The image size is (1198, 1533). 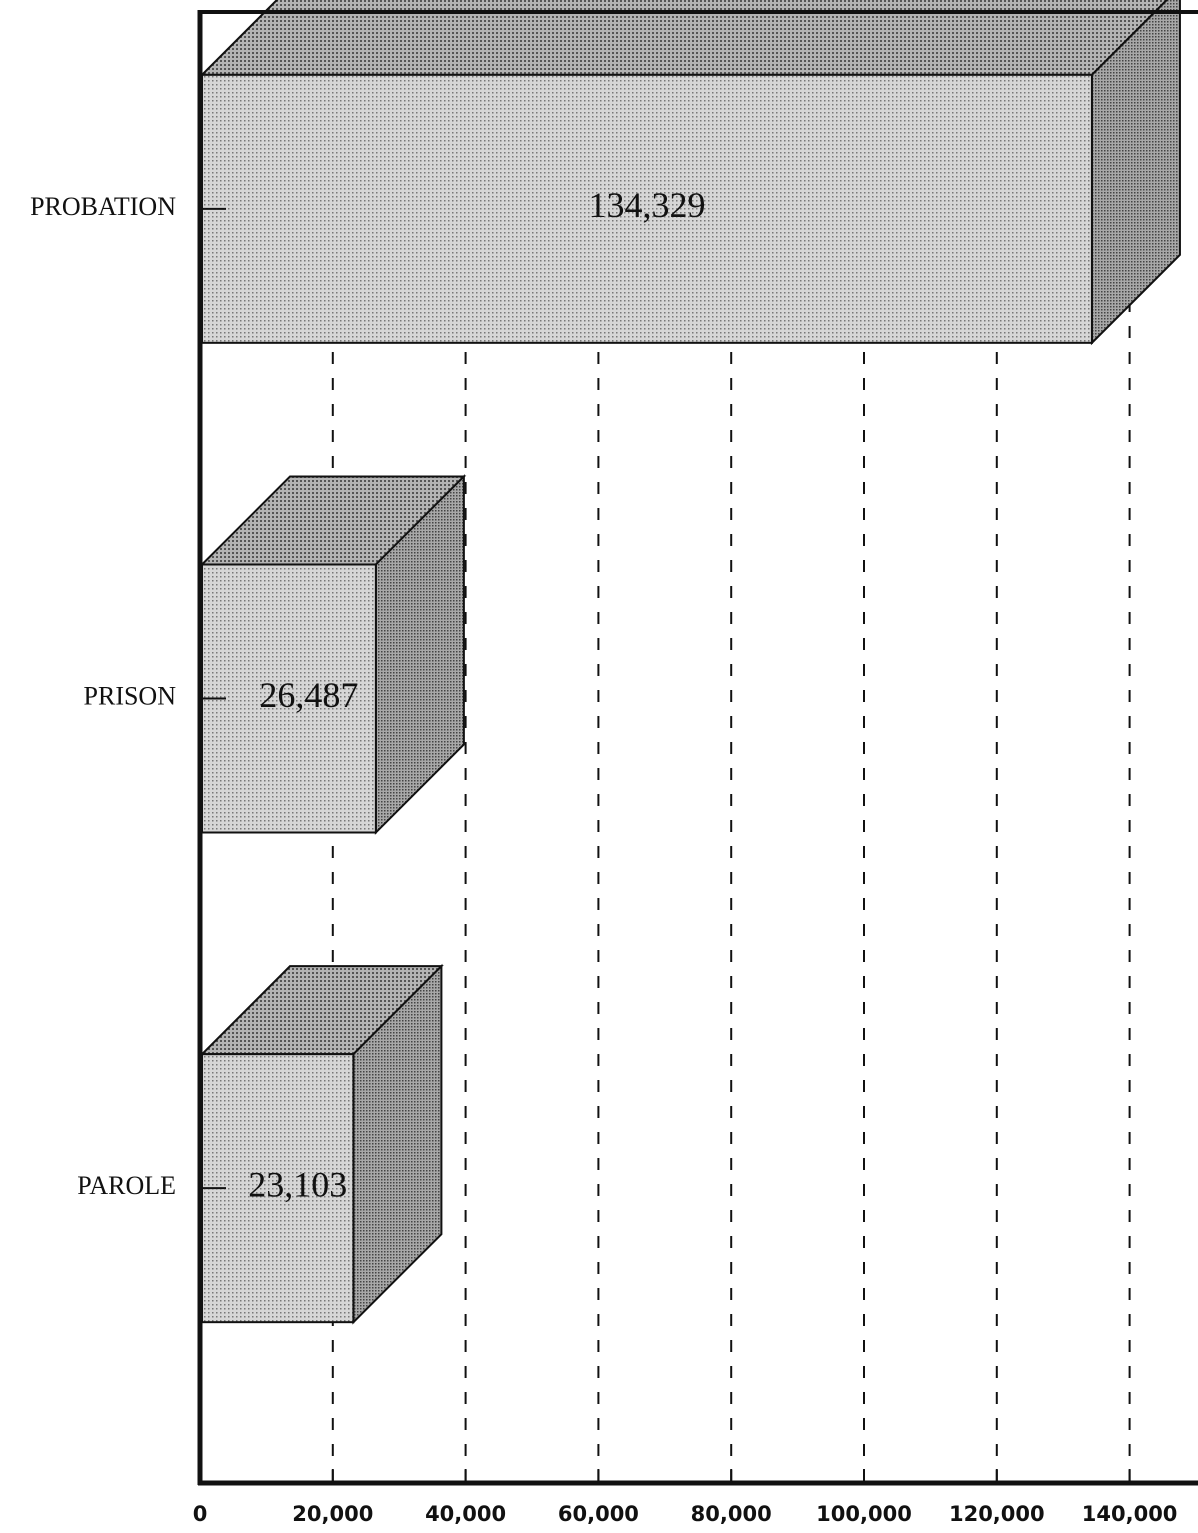 What do you see at coordinates (126, 1185) in the screenshot?
I see `y-tick-label: PAROLE` at bounding box center [126, 1185].